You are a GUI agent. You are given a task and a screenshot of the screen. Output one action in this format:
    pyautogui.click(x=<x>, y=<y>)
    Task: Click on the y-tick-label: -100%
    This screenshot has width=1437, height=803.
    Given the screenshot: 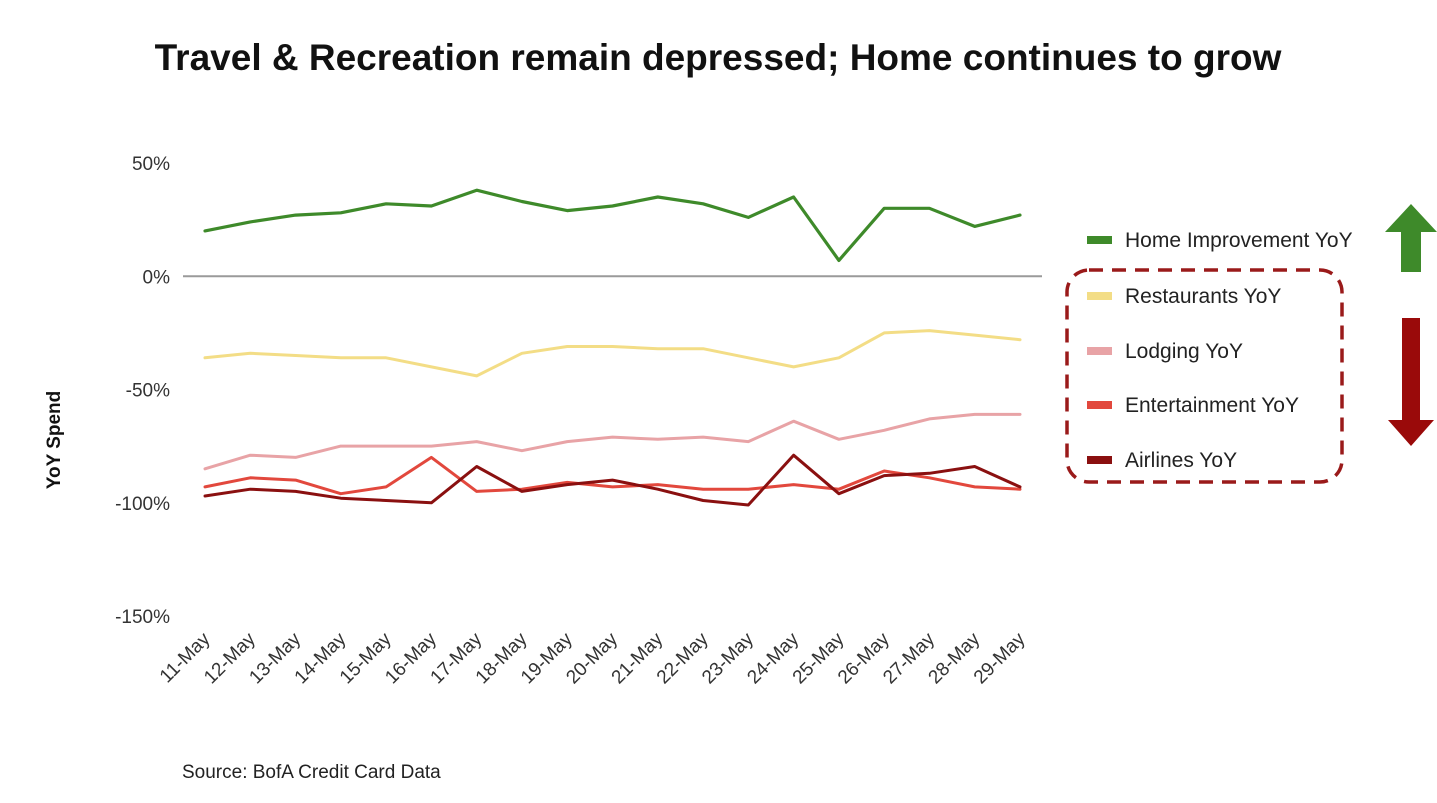 What is the action you would take?
    pyautogui.click(x=142, y=504)
    